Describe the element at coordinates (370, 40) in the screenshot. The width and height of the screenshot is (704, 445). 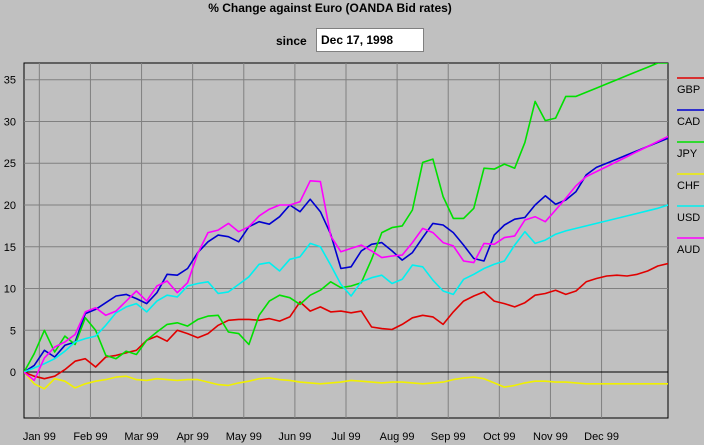
I see `since-date-input` at that location.